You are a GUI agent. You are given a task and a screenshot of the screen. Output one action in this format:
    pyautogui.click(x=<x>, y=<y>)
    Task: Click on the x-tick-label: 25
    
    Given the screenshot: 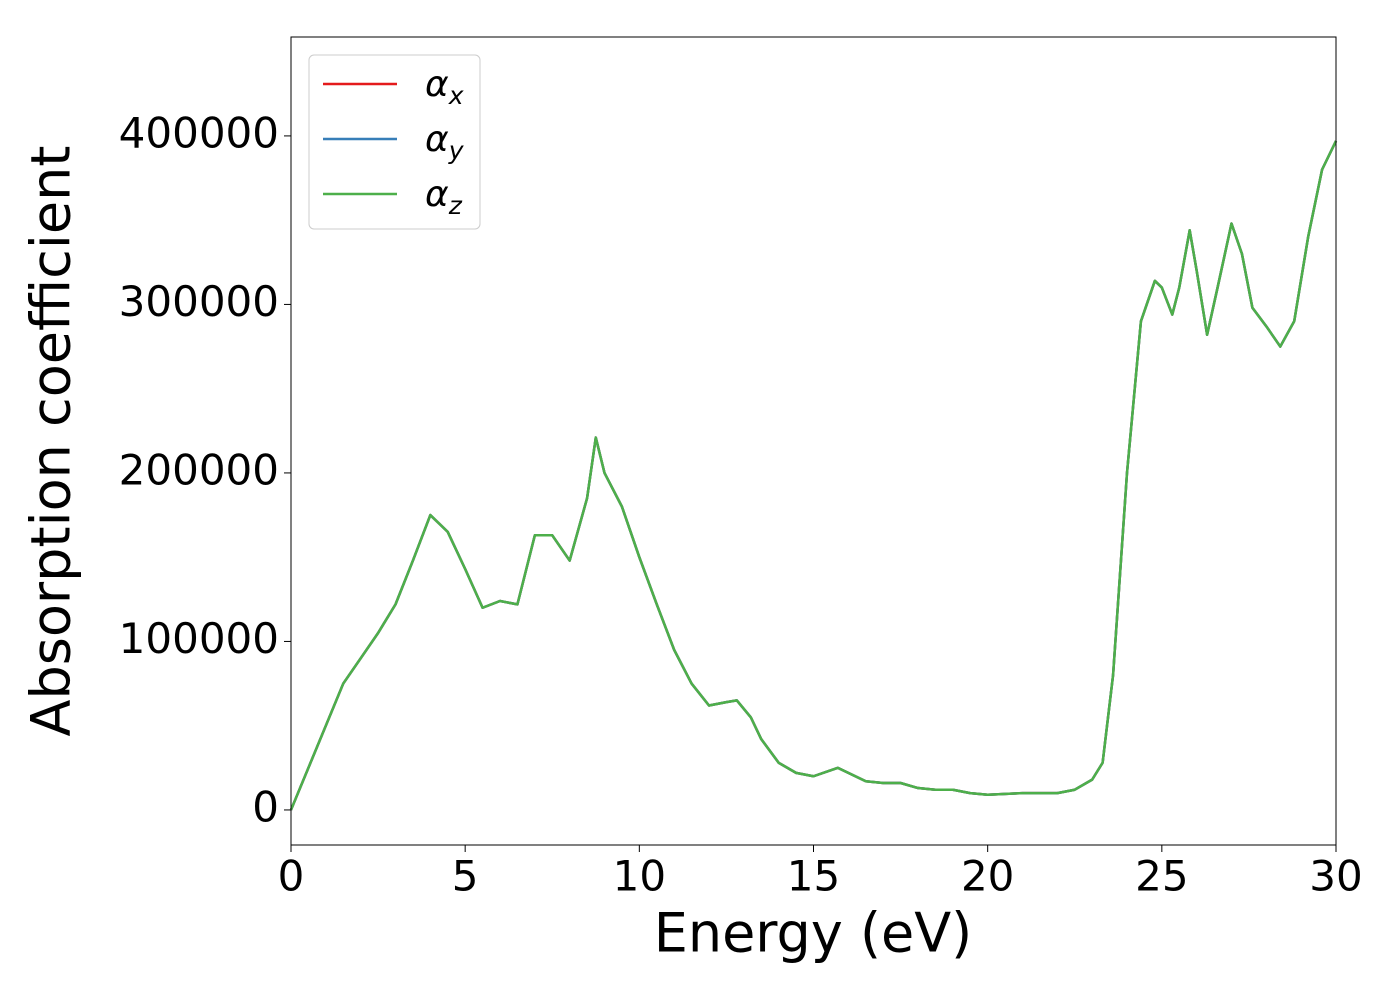 What is the action you would take?
    pyautogui.click(x=1161, y=876)
    